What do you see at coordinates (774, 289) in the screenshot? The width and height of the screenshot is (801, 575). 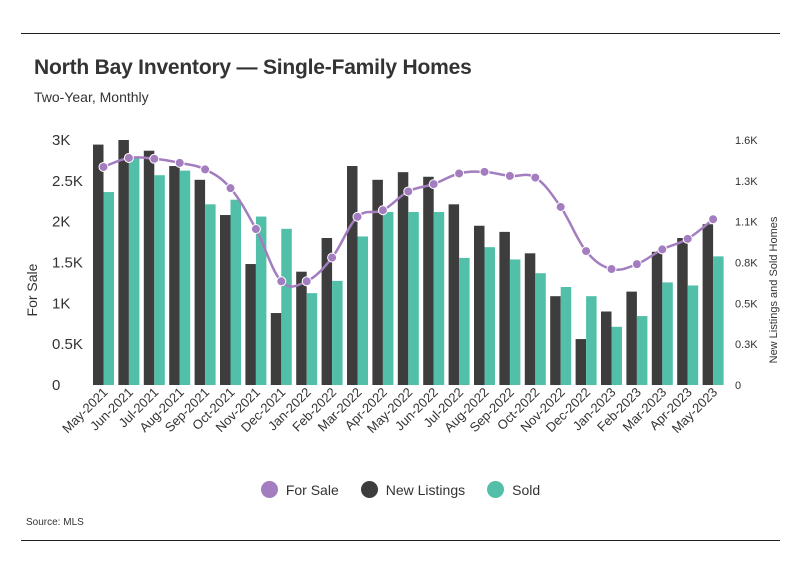 I see `y-right-axis-title: New Listings and Sold Homes` at bounding box center [774, 289].